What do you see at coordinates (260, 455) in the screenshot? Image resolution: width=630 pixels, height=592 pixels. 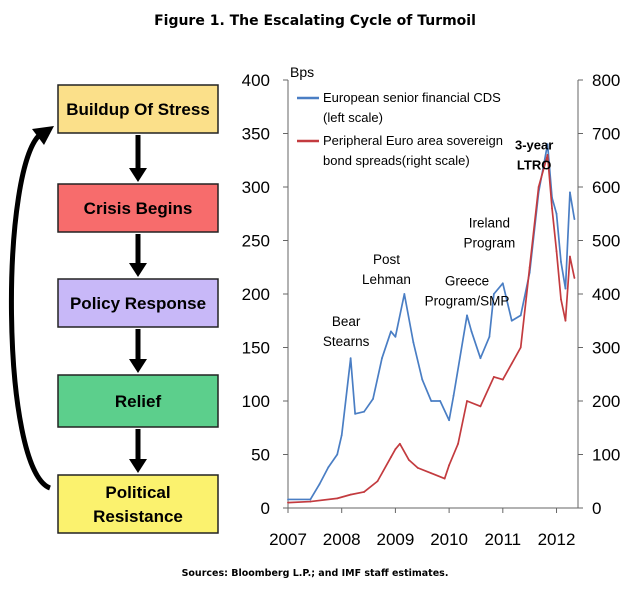 I see `left-tick-label: 50` at bounding box center [260, 455].